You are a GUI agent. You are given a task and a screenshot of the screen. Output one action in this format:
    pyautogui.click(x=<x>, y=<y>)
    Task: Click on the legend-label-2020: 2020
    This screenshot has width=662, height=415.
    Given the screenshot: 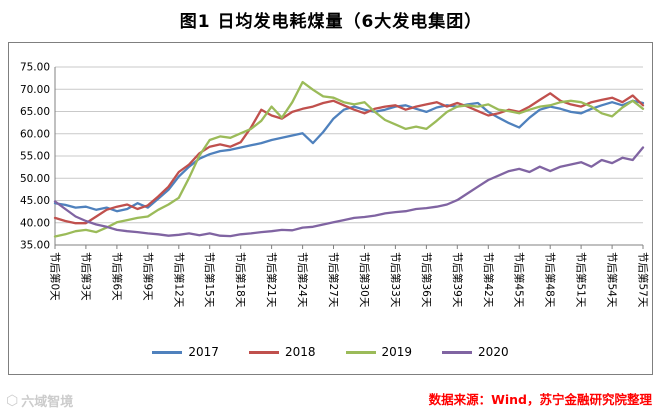 What is the action you would take?
    pyautogui.click(x=493, y=352)
    